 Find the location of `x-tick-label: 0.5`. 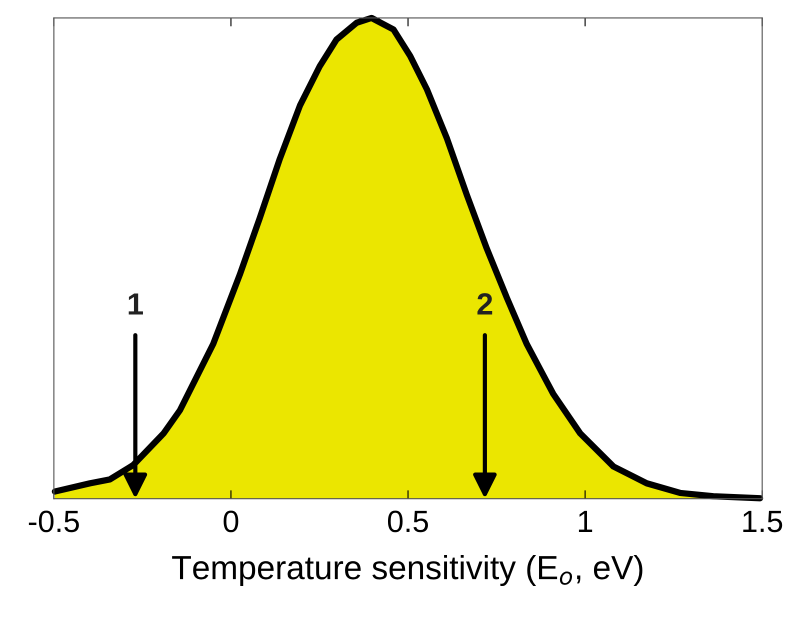

x-tick-label: 0.5 is located at coordinates (408, 521).